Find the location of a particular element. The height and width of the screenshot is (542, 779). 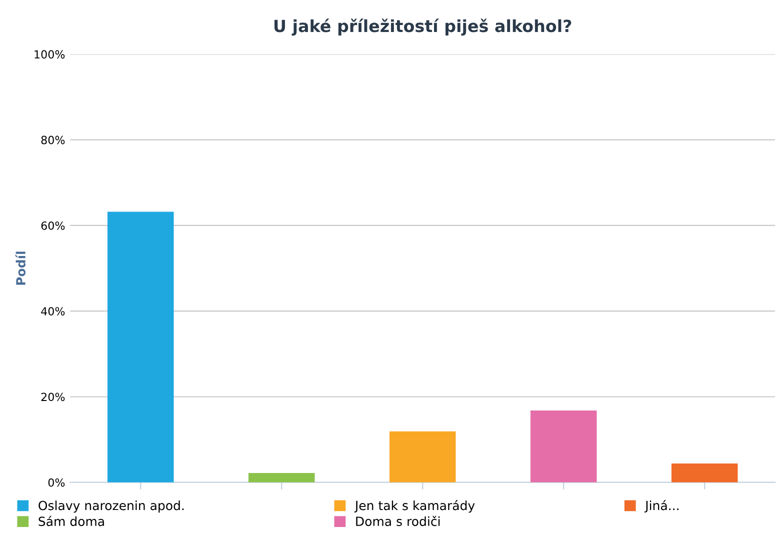

legend-label: Sám doma is located at coordinates (71, 521).